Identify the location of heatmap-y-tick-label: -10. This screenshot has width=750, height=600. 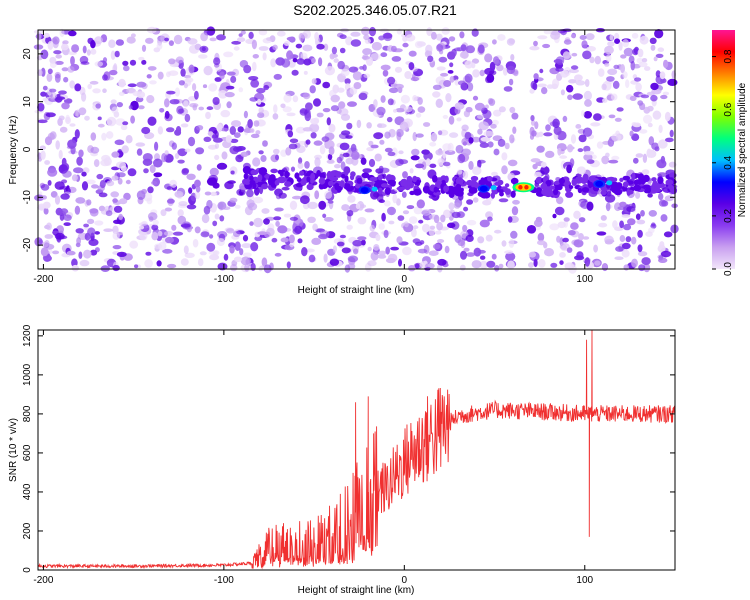
(27, 197).